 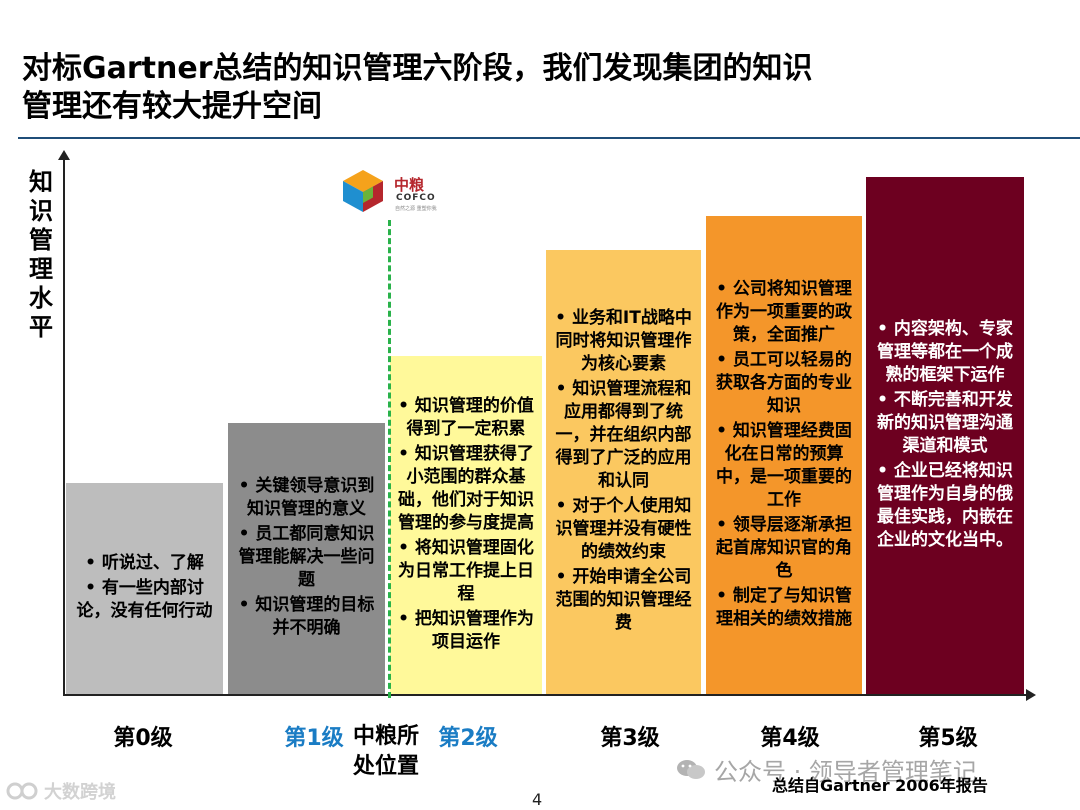 I want to click on stage-4-item: 知识管理经费固化在日常的预算中，是一项重要的工作, so click(x=784, y=466).